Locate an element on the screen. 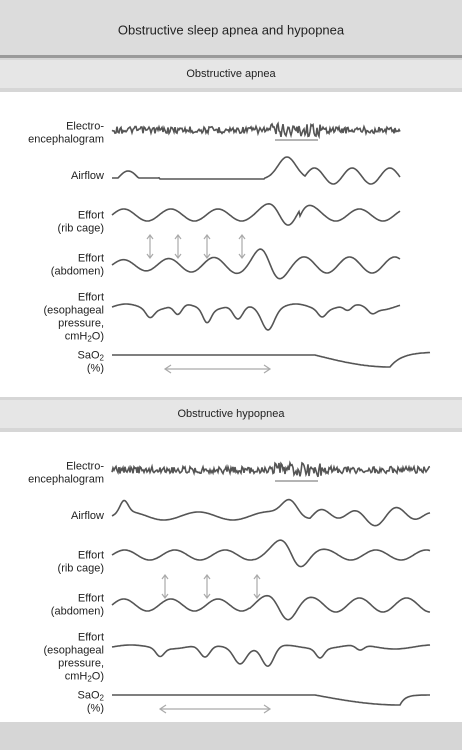 Image resolution: width=462 pixels, height=750 pixels. section-title: Obstructive hypopnea is located at coordinates (231, 414).